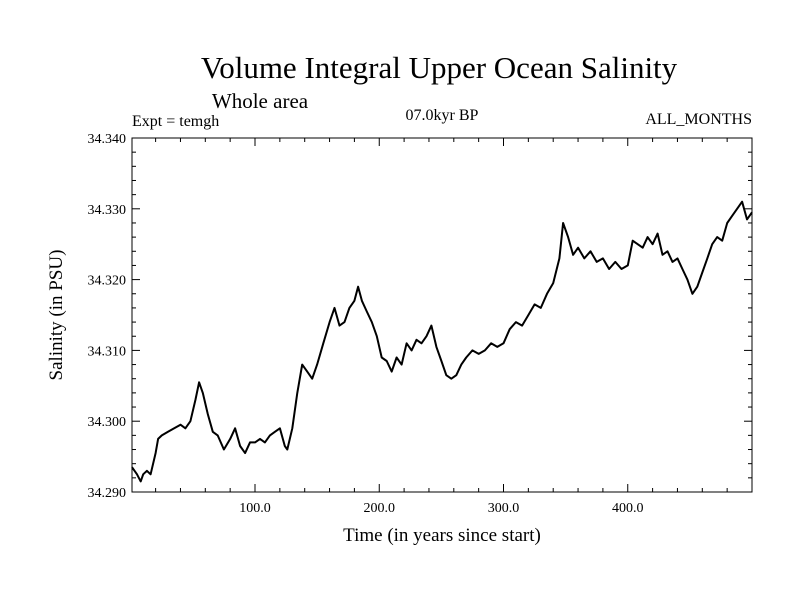 This screenshot has height=600, width=800. I want to click on y-tick-label: 34.330, so click(107, 210).